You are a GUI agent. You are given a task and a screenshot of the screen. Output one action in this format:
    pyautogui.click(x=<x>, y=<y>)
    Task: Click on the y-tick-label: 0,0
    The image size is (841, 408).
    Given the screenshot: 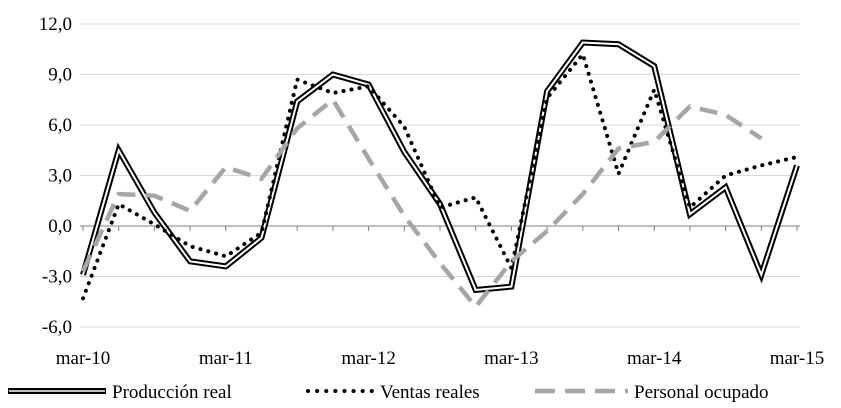 What is the action you would take?
    pyautogui.click(x=60, y=226)
    